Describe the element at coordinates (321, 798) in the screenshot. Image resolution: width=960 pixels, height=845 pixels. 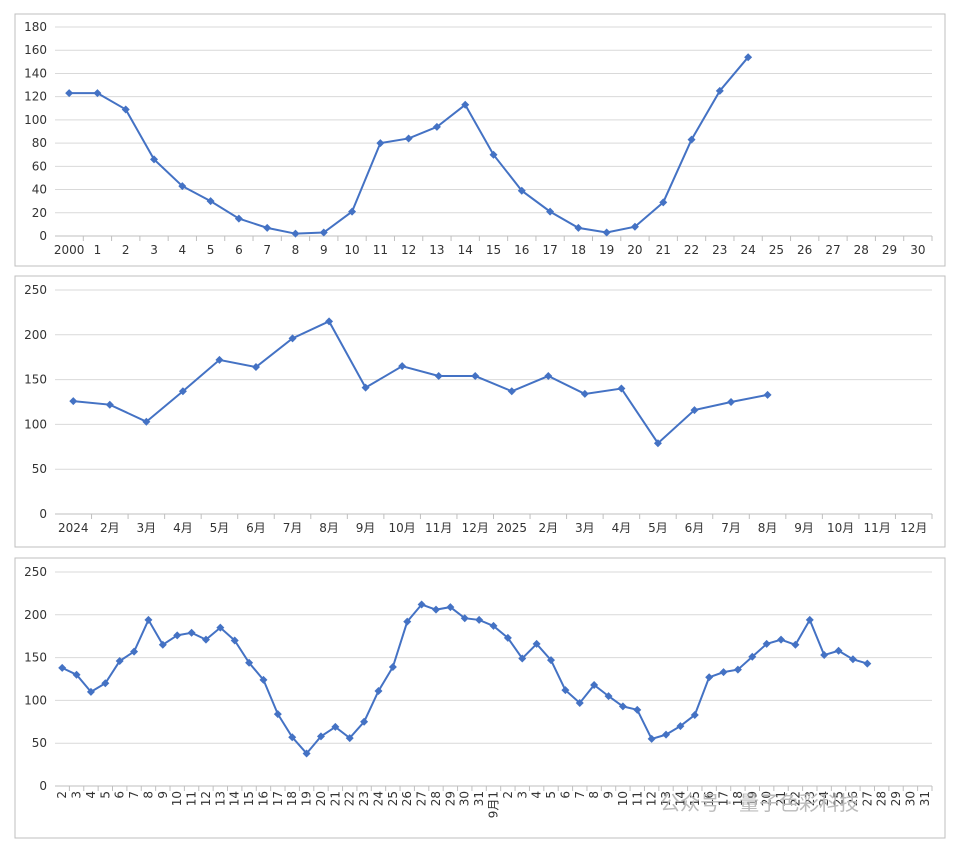
I see `x-tick-label: 20` at that location.